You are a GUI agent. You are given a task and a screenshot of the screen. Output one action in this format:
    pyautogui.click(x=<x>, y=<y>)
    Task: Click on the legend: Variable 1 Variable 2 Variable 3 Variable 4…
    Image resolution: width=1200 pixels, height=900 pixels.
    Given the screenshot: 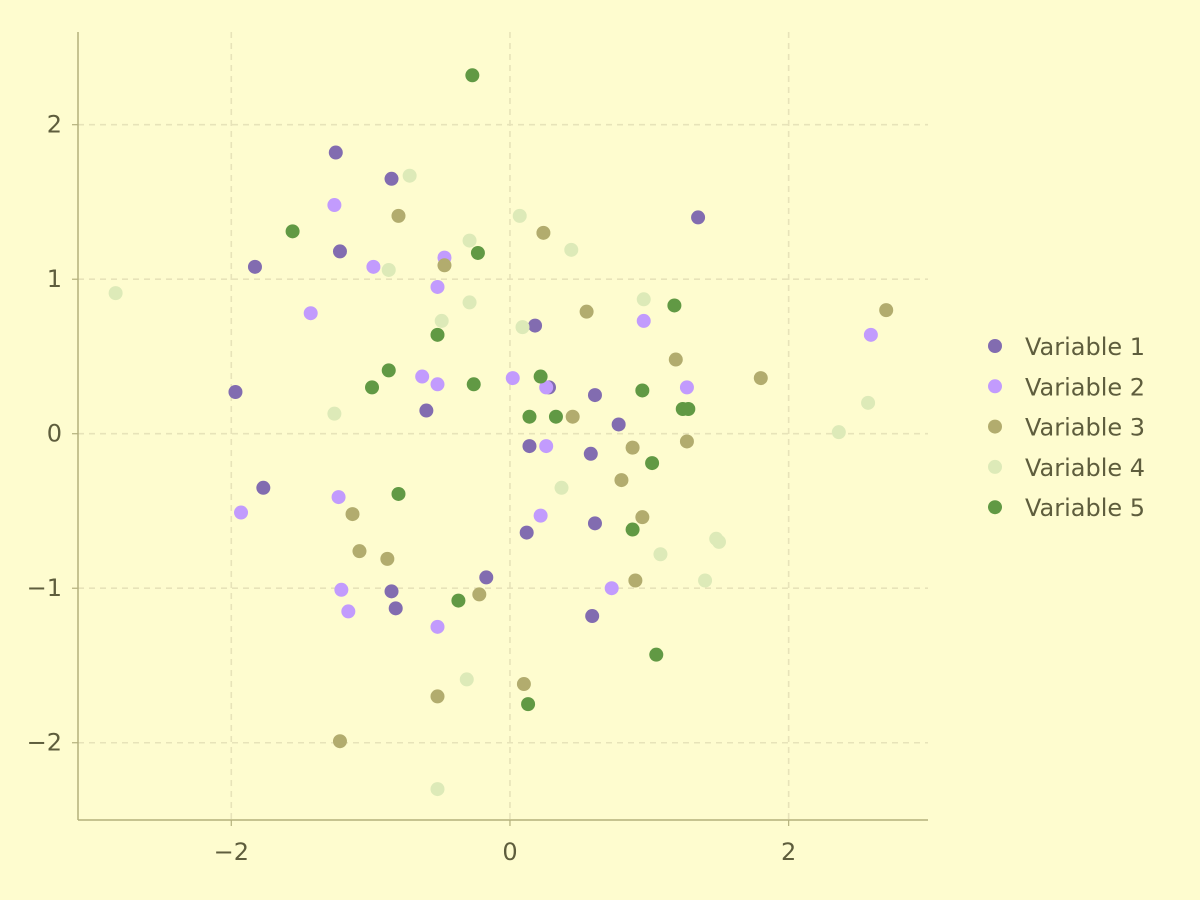 What is the action you would take?
    pyautogui.click(x=1066, y=427)
    